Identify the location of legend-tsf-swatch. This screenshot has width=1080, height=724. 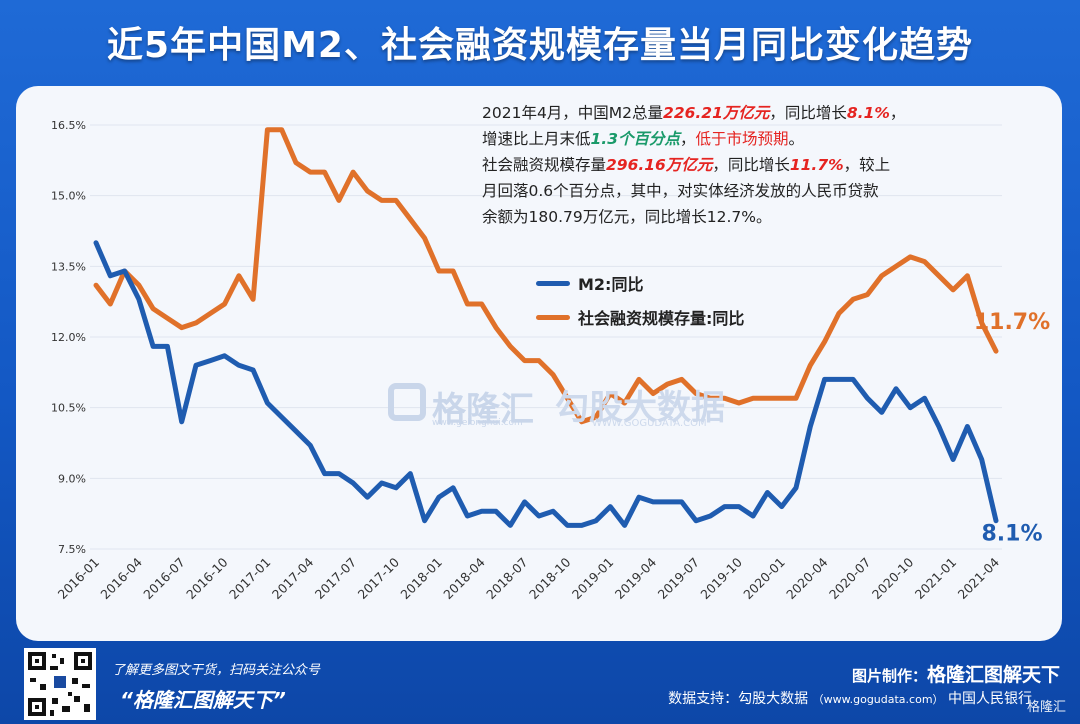
(553, 317).